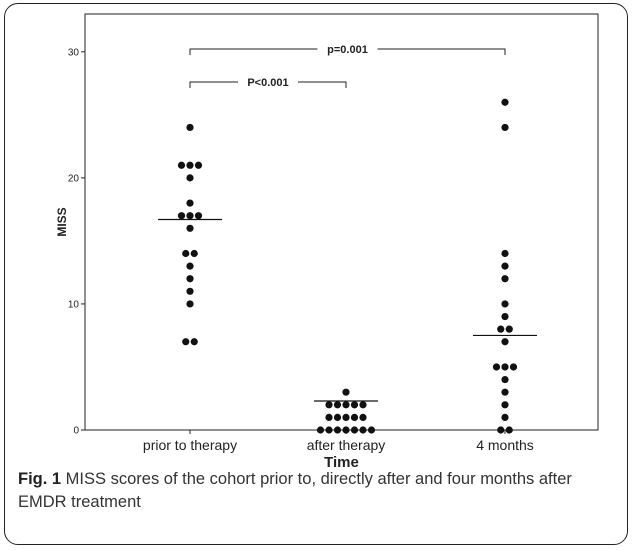 Image resolution: width=634 pixels, height=550 pixels. Describe the element at coordinates (74, 52) in the screenshot. I see `y-tick-label: 30` at that location.